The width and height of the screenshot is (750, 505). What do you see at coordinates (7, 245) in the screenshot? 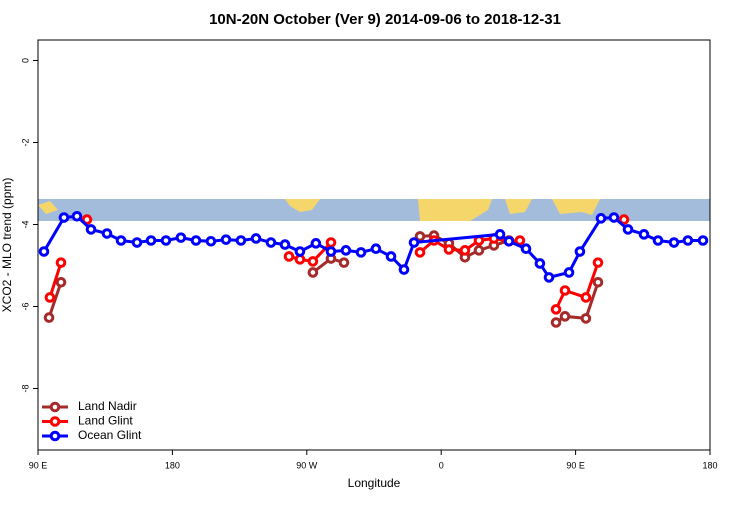
I see `y-axis-title: XCO2 - MLO trend (ppm)` at bounding box center [7, 245].